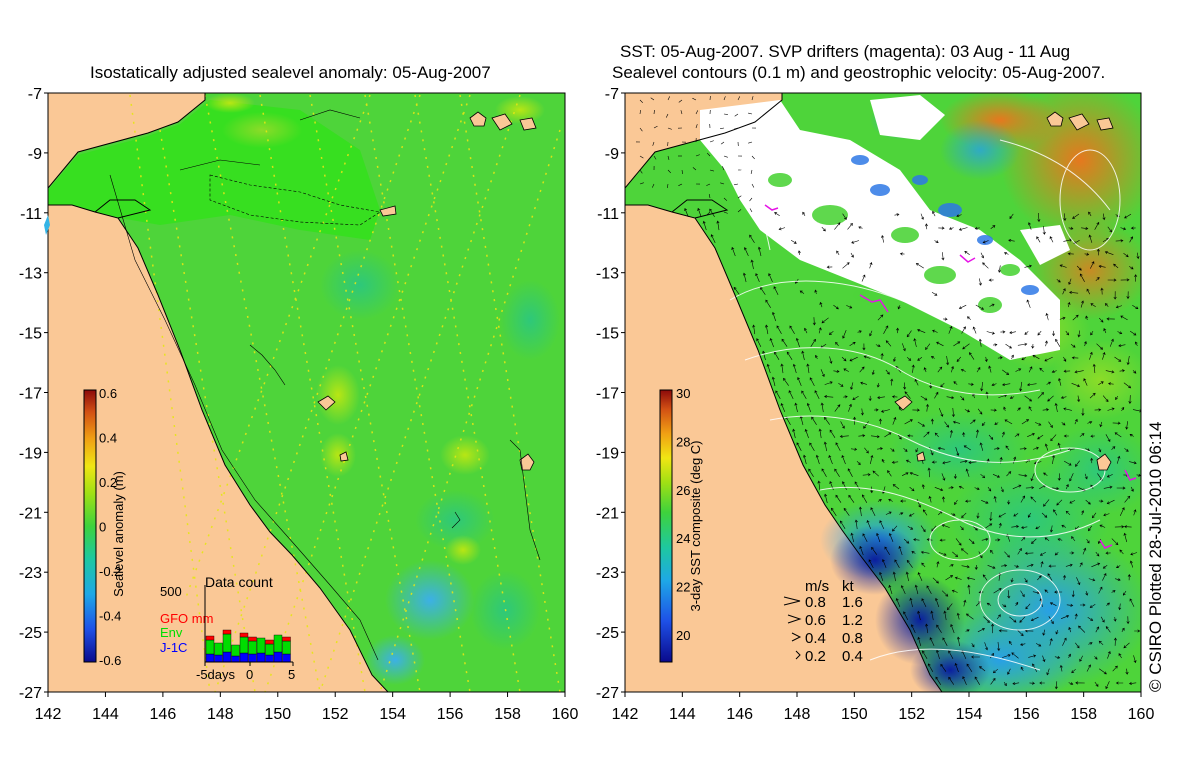 This screenshot has width=1200, height=780. What do you see at coordinates (683, 538) in the screenshot?
I see `right-colorbar-tick-label: 24` at bounding box center [683, 538].